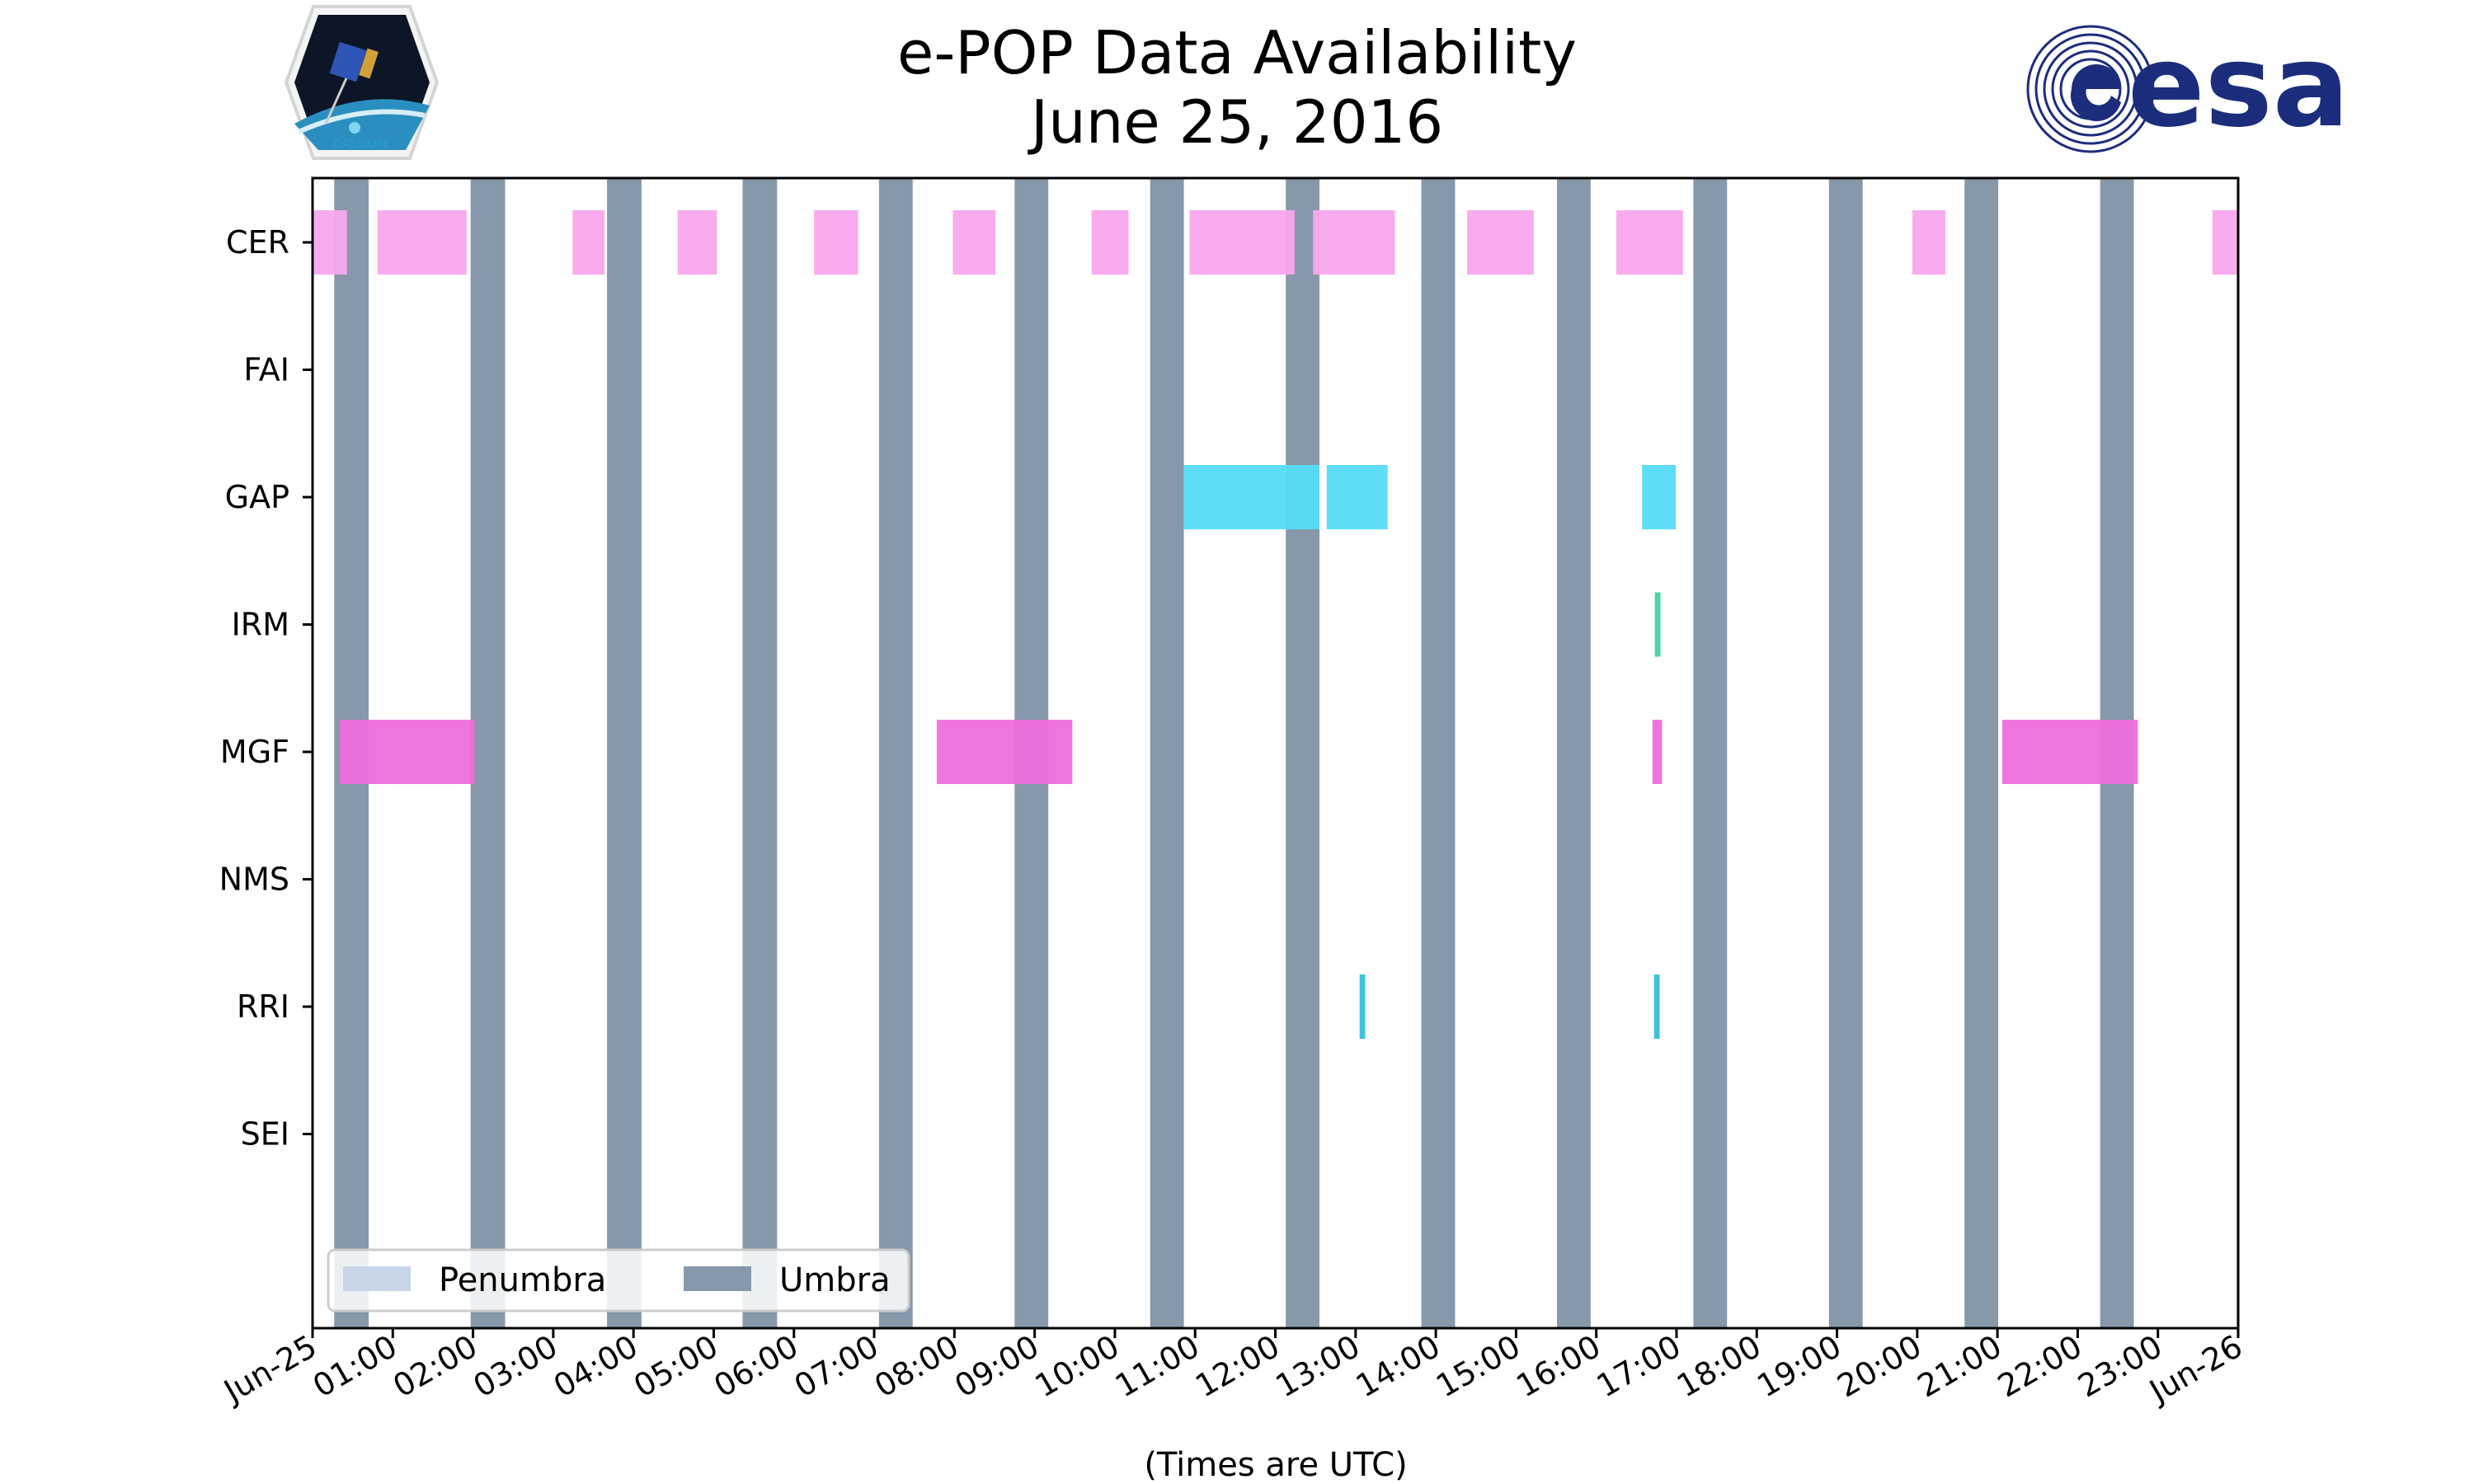 This screenshot has width=2474, height=1484. I want to click on x-tick-label-7: 07:00, so click(836, 1366).